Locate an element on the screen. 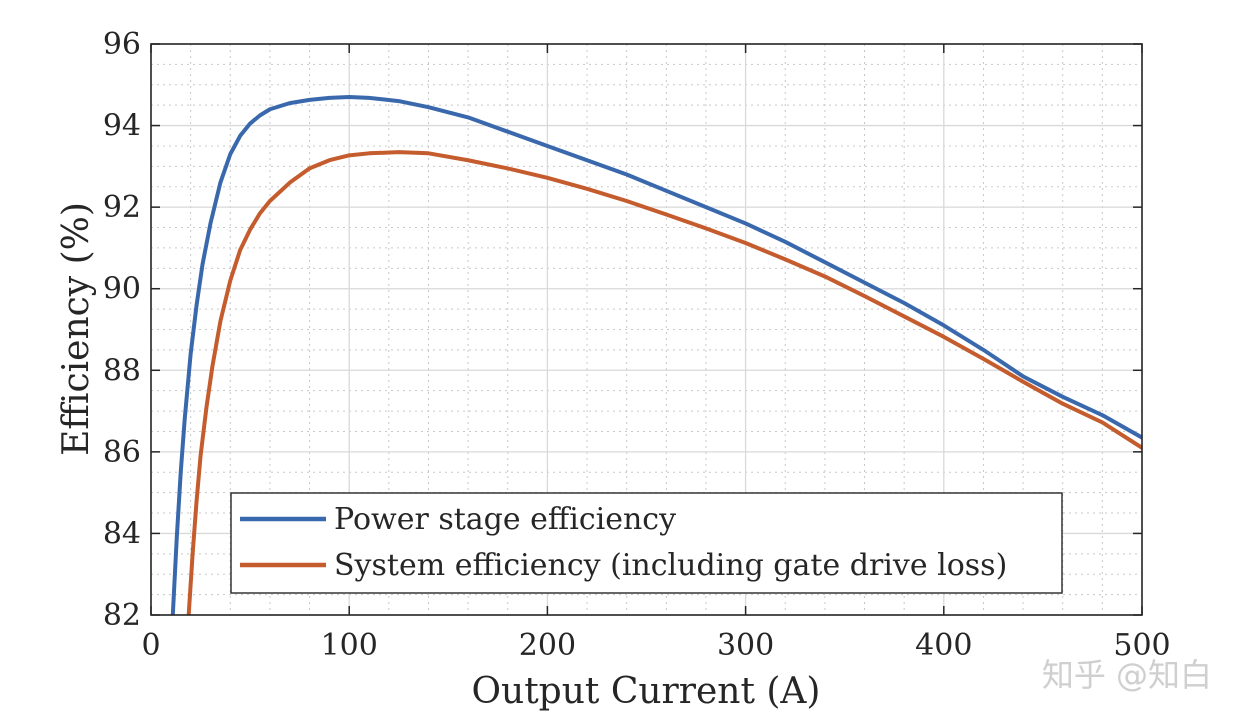 Image resolution: width=1248 pixels, height=722 pixels. y-tick-label: 92 is located at coordinates (122, 207).